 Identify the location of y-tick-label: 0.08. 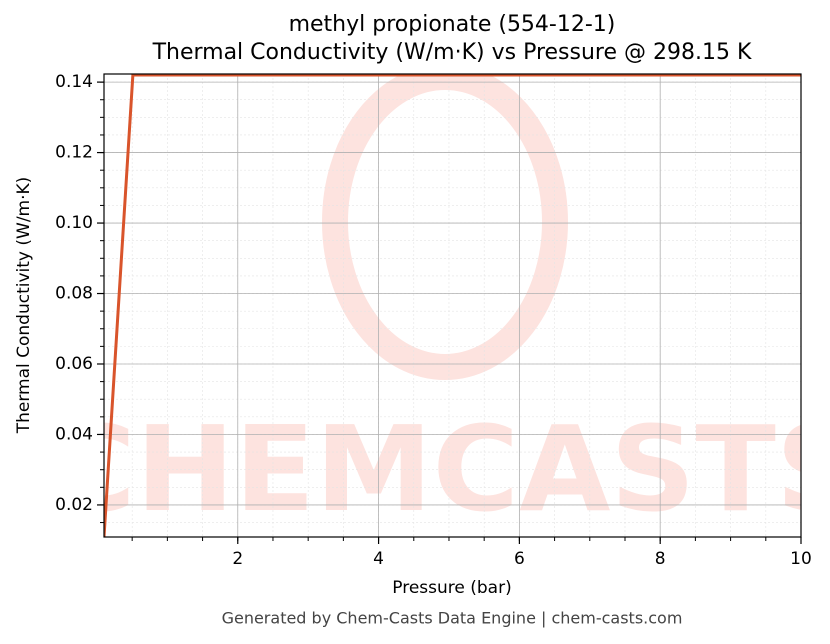
(74, 294).